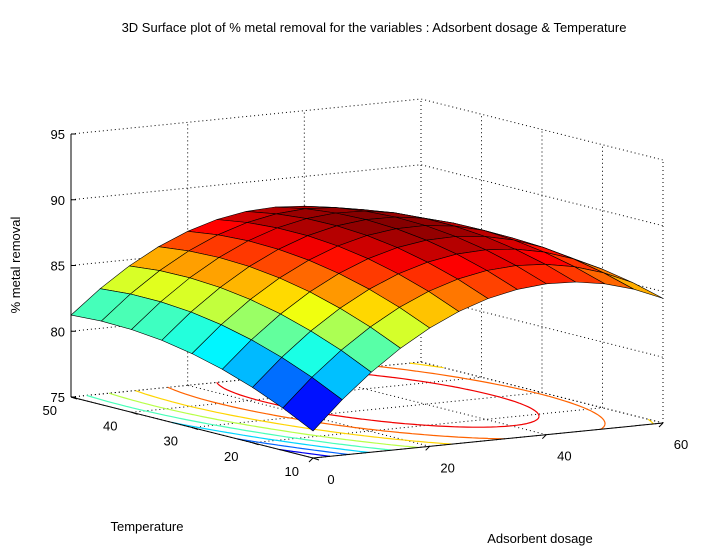 This screenshot has height=552, width=718. What do you see at coordinates (564, 456) in the screenshot?
I see `x-tick-label: 40` at bounding box center [564, 456].